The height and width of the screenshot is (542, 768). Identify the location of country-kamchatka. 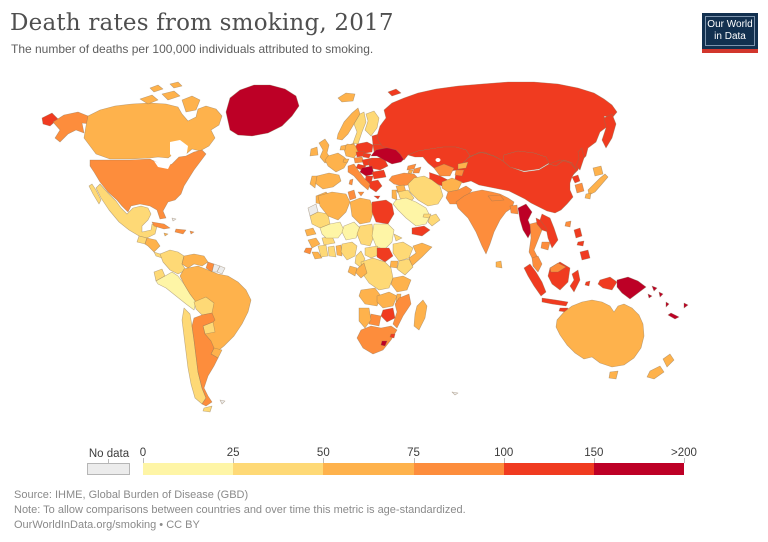
(609, 131).